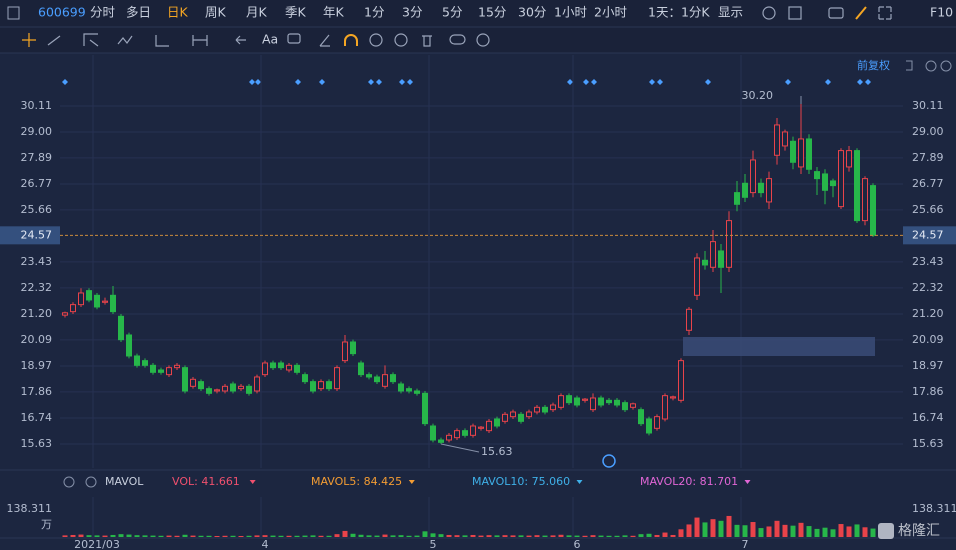 The height and width of the screenshot is (550, 956). What do you see at coordinates (270, 39) in the screenshot?
I see `text-tool: Aa` at bounding box center [270, 39].